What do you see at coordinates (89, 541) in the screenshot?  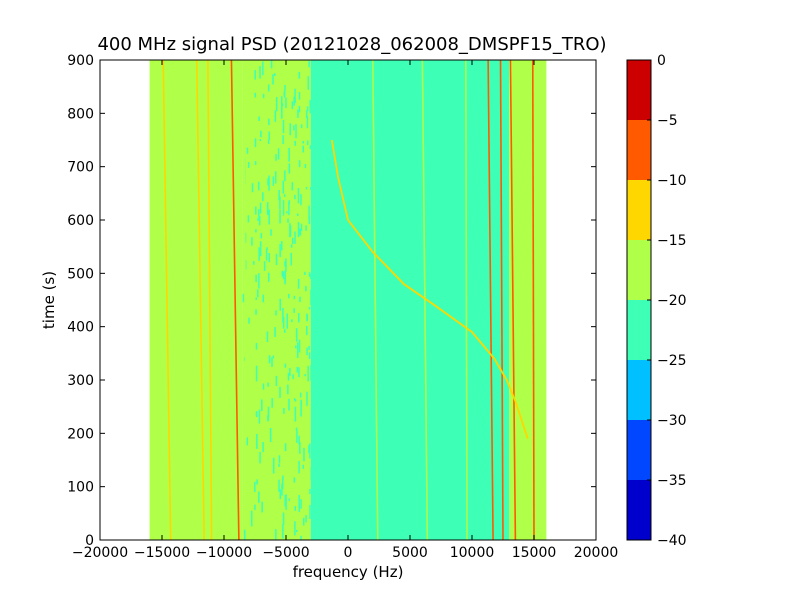 I see `y-tick-label: 0` at bounding box center [89, 541].